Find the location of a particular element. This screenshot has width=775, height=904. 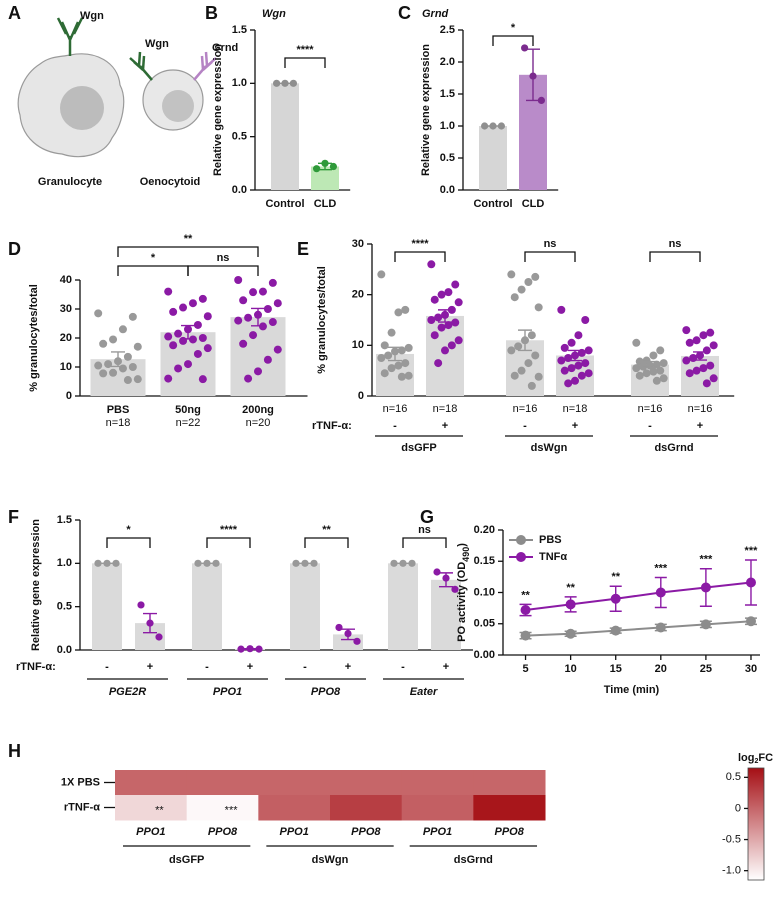

bar is located at coordinates (305, 606).